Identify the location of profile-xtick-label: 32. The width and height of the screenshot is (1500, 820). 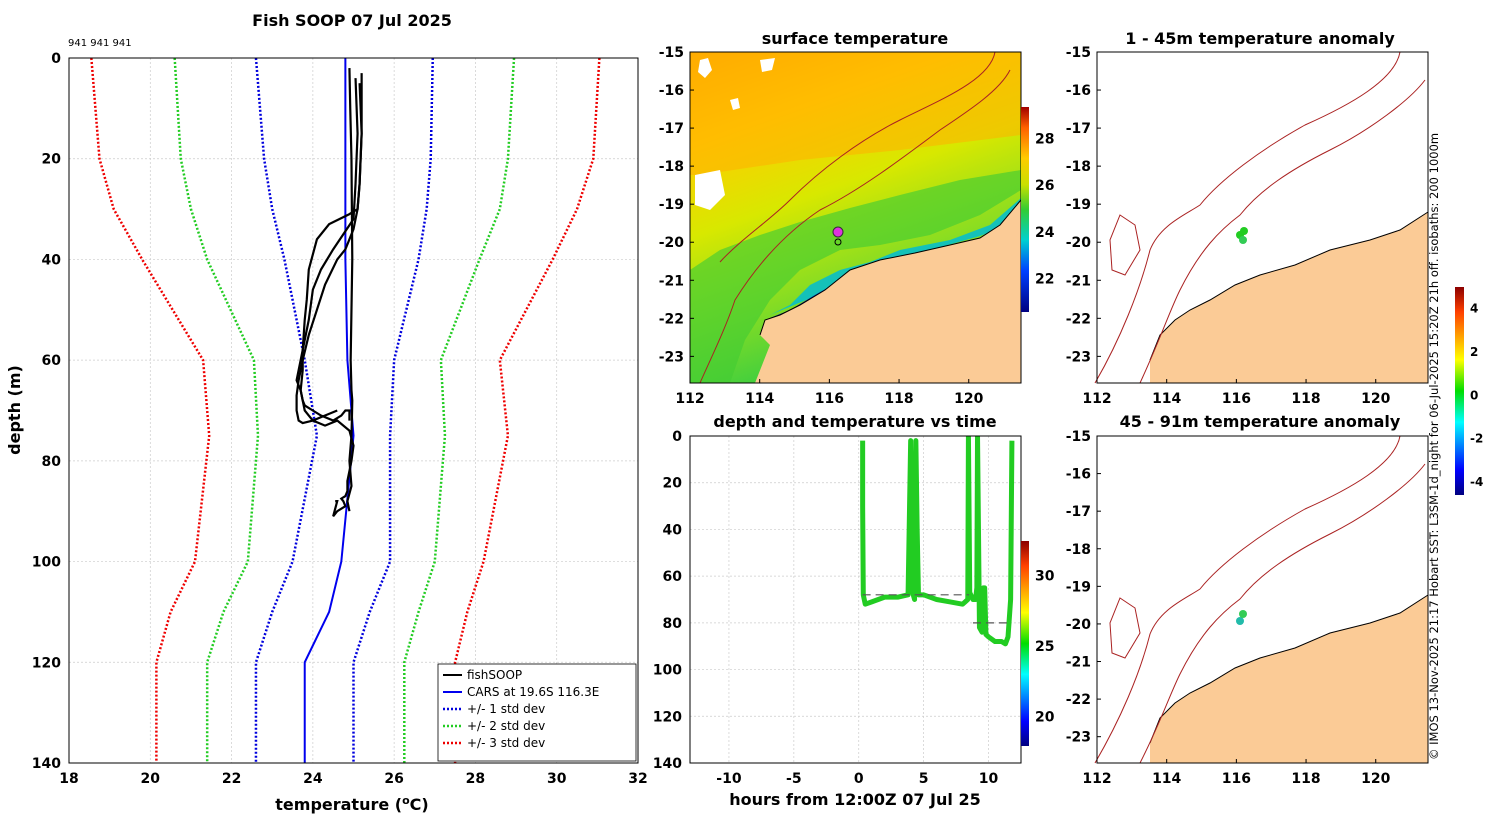
(637, 779).